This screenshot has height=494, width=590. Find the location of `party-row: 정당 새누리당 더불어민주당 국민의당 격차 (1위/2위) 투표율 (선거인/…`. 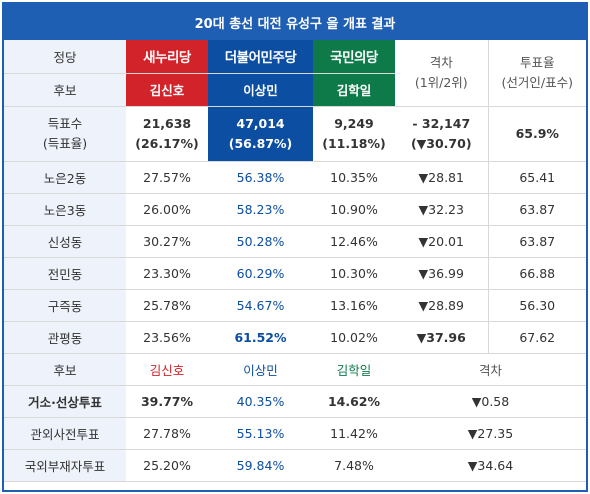

party-row: 정당 새누리당 더불어민주당 국민의당 격차 (1위/2위) 투표율 (선거인/… is located at coordinates (295, 73).